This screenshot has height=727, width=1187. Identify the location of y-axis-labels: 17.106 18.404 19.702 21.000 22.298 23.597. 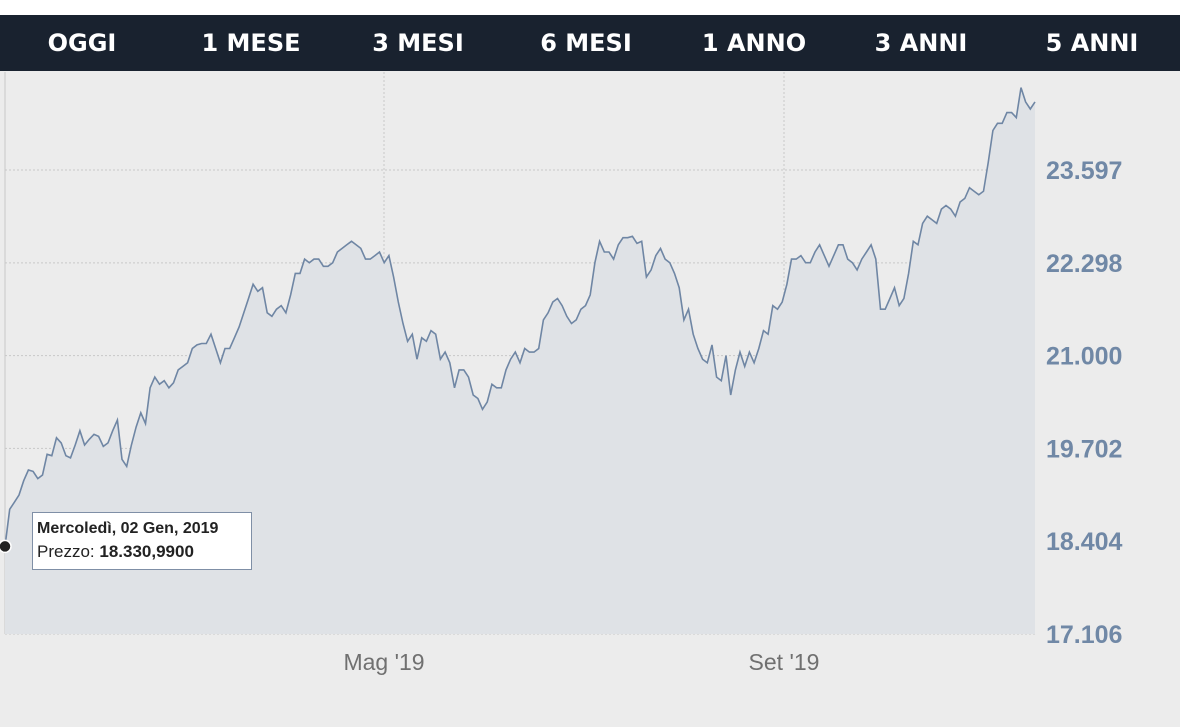
(1084, 403).